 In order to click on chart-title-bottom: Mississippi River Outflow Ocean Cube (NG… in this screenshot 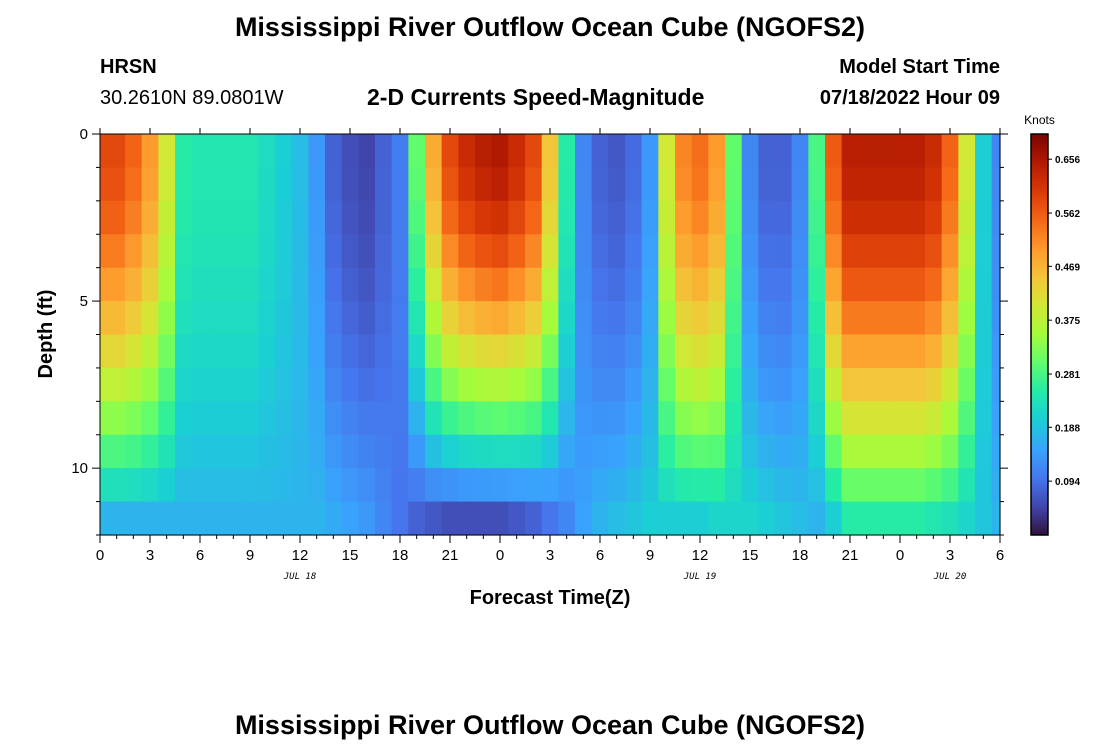, I will do `click(550, 725)`.